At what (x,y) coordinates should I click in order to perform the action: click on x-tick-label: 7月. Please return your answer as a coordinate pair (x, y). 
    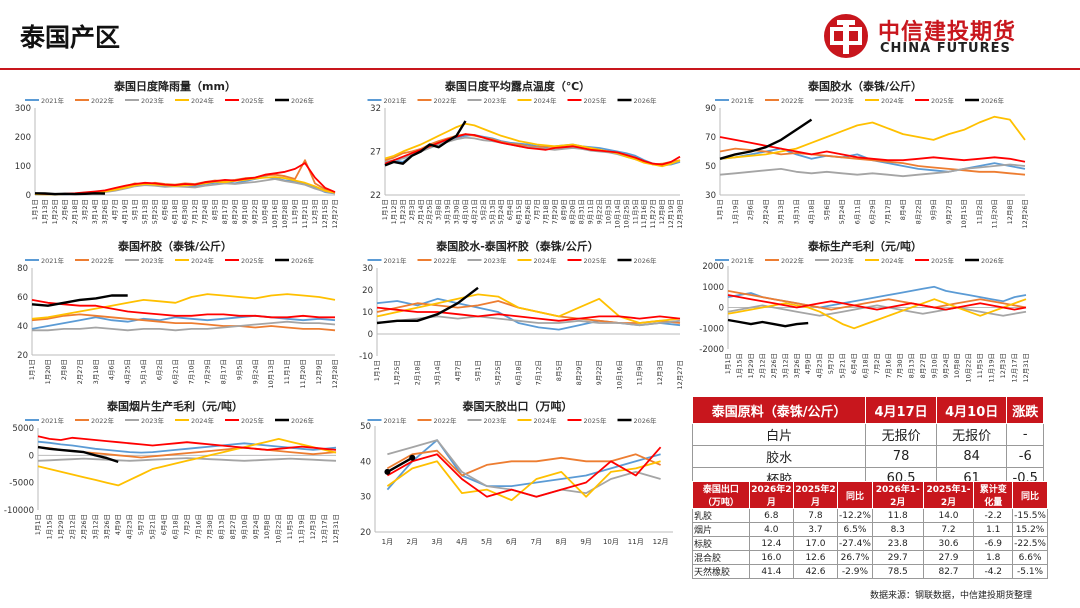
    Looking at the image, I should click on (536, 542).